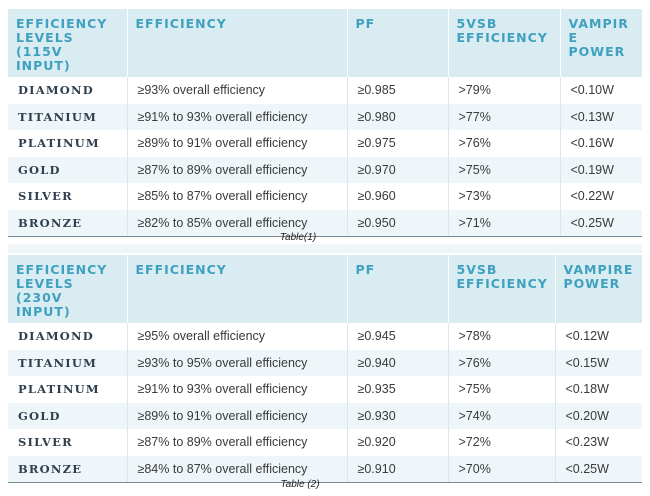 The width and height of the screenshot is (650, 496). I want to click on vampire-cell: <0.16W, so click(601, 143).